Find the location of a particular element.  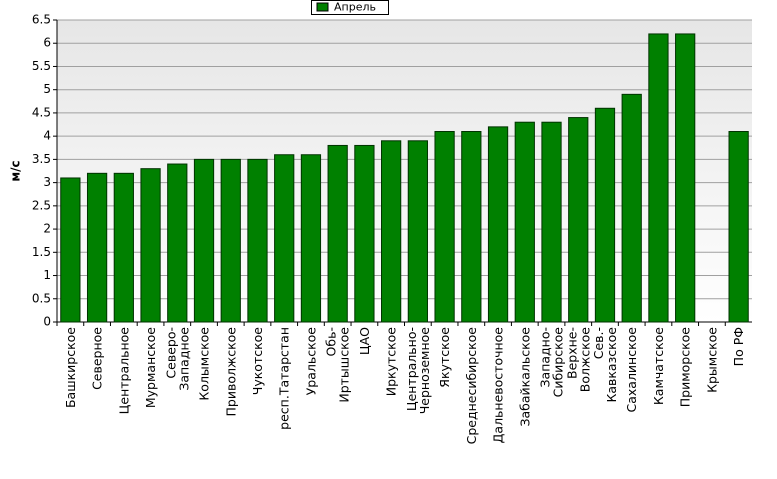

legend: Апрель is located at coordinates (350, 7).